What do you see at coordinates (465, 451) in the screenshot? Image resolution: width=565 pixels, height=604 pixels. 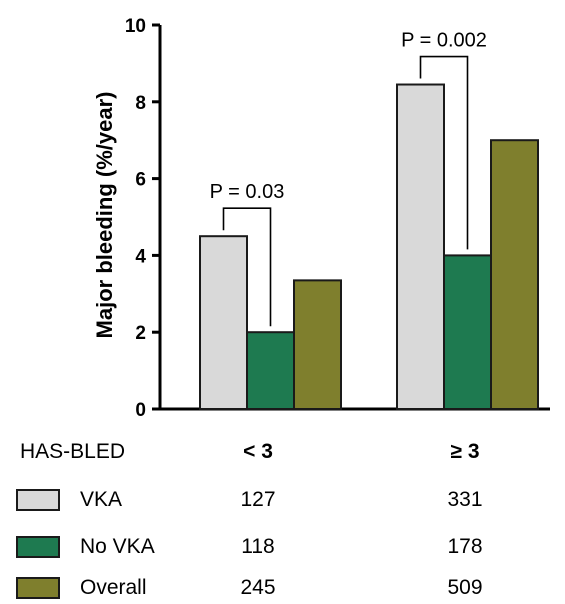 I see `table-group-high: ≥ 3` at bounding box center [465, 451].